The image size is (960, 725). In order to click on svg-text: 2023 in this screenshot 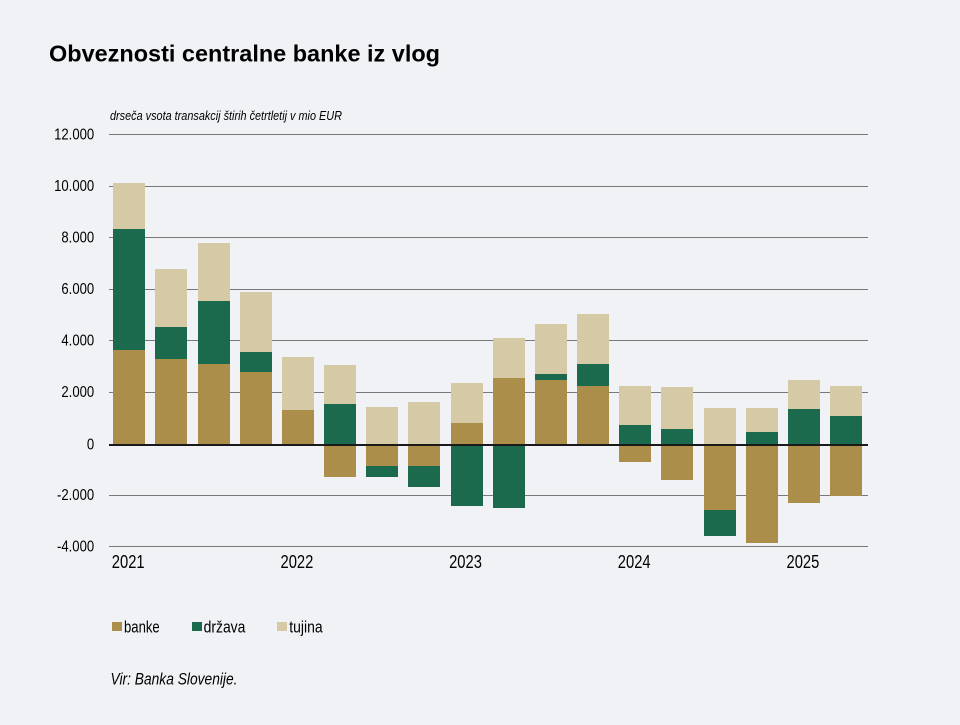, I will do `click(465, 562)`.